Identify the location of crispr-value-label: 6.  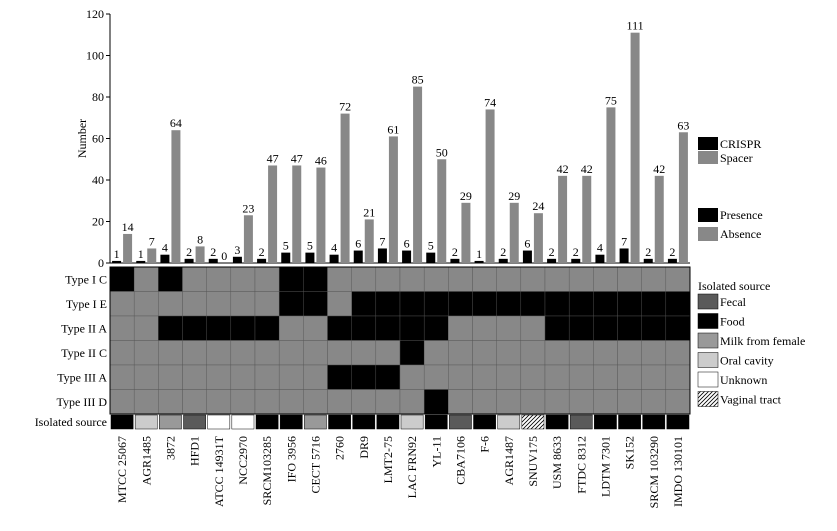
(527, 244).